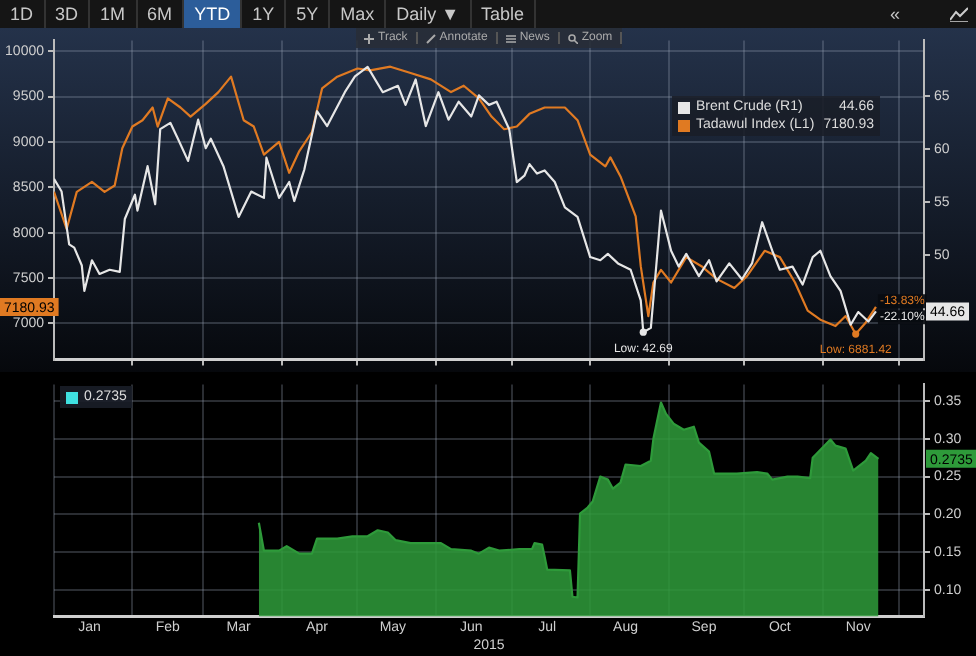 The image size is (976, 656). Describe the element at coordinates (161, 14) in the screenshot. I see `text: 6M` at that location.